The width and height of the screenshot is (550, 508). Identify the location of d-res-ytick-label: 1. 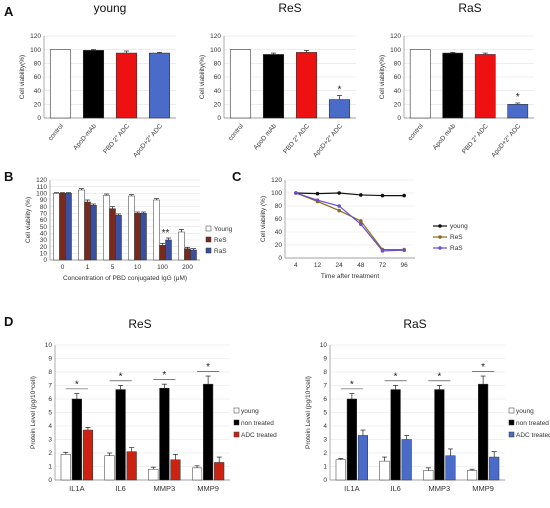
(50, 467).